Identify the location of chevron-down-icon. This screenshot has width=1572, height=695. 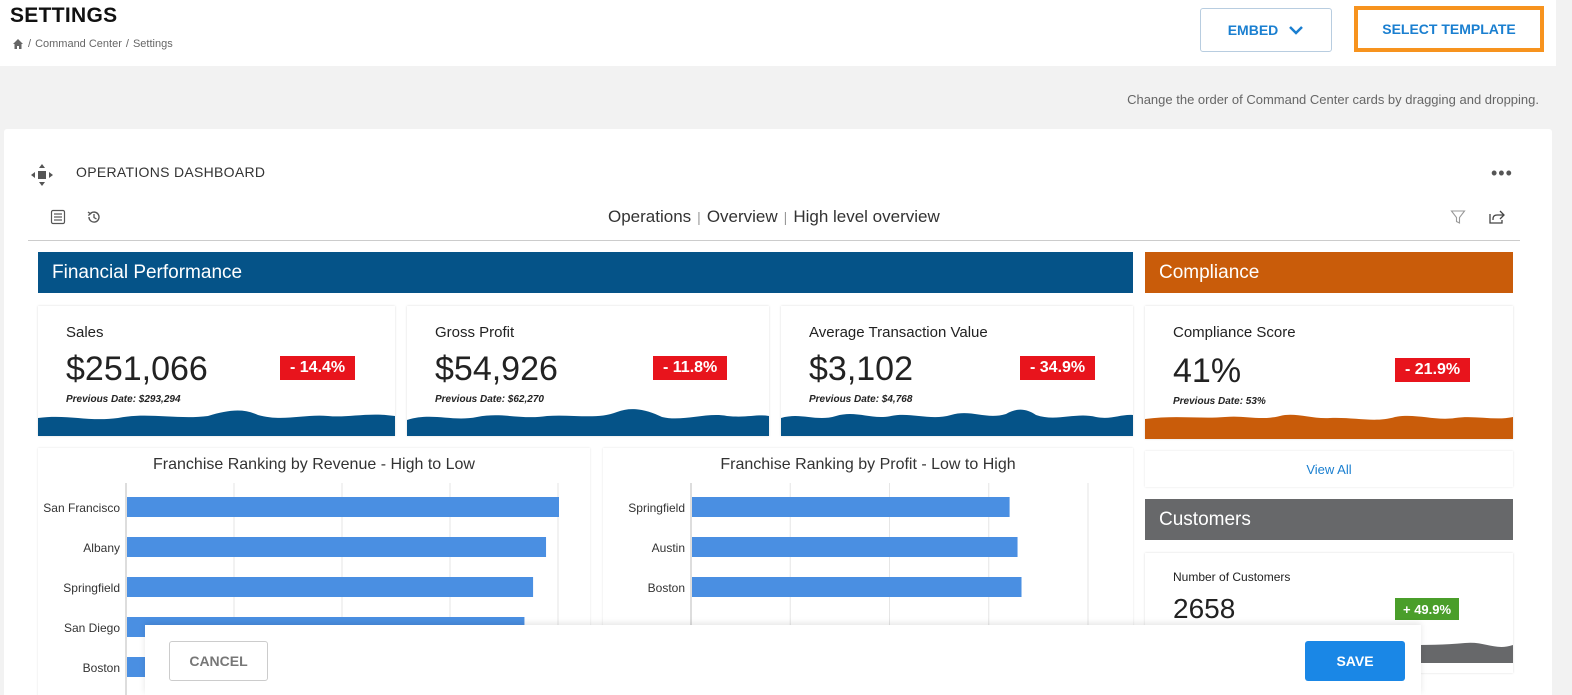
(1296, 30).